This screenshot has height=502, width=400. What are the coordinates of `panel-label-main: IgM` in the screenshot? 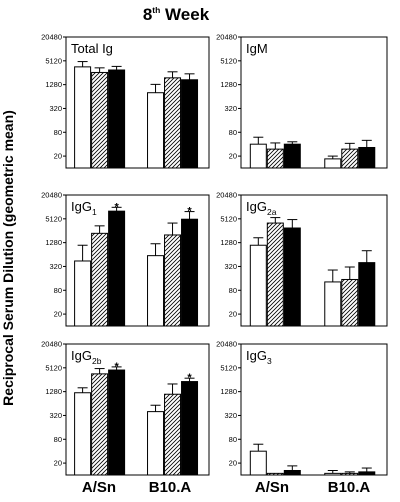 It's located at (257, 48).